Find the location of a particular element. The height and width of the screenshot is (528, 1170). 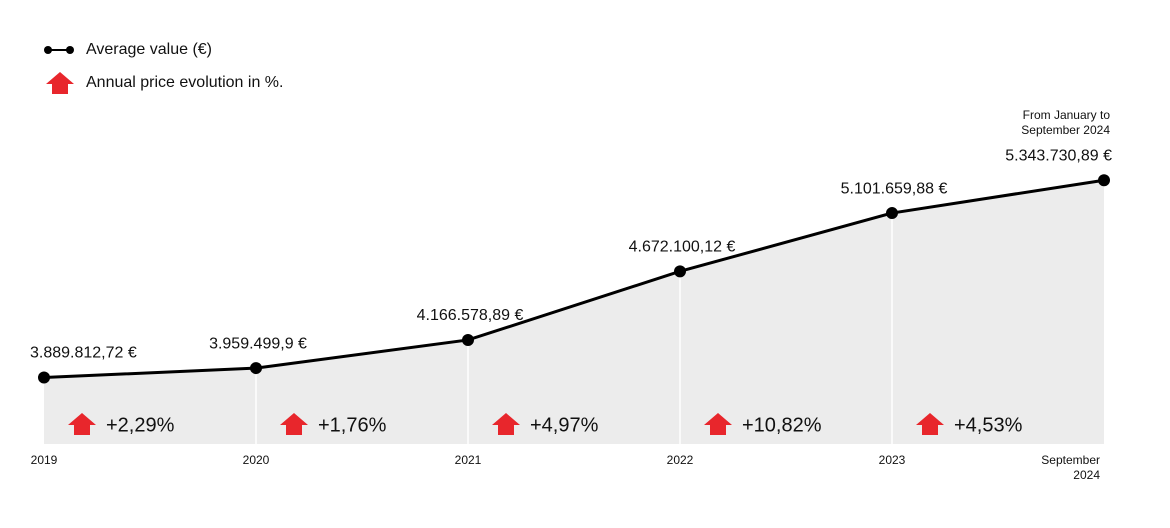

value-label: 5.101.659,88 € is located at coordinates (894, 188).